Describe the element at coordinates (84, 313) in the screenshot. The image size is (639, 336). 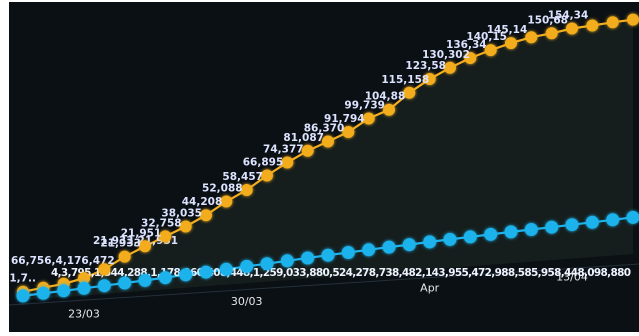
I see `x-tick-label: 23/03` at that location.